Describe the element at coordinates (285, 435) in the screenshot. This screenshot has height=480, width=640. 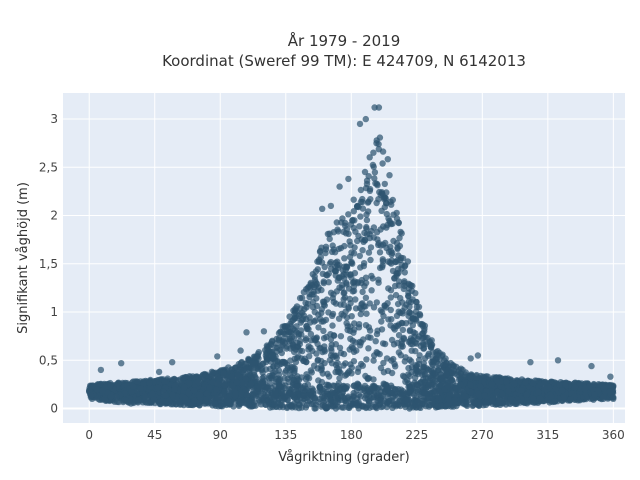
I see `x-tick-label: 135` at that location.